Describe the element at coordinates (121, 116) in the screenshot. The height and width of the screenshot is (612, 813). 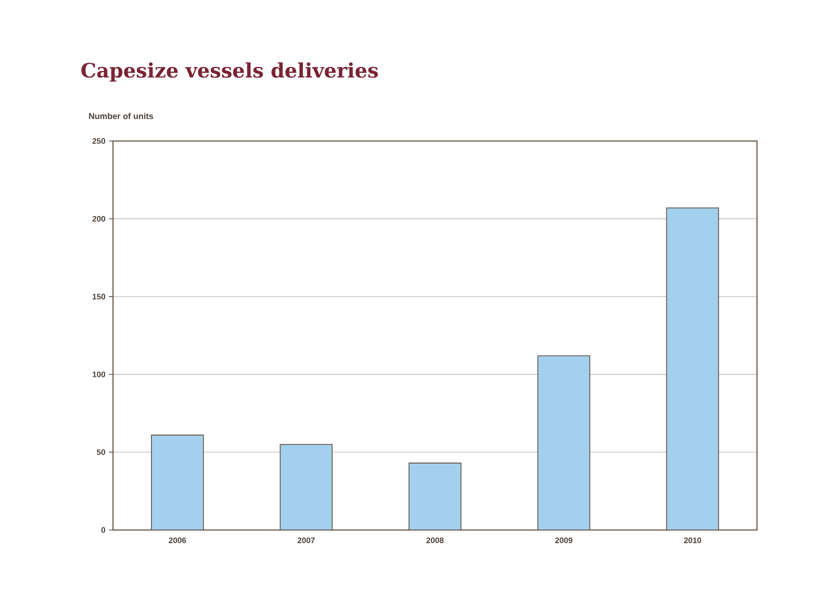
I see `y-axis-title: Number of units` at that location.